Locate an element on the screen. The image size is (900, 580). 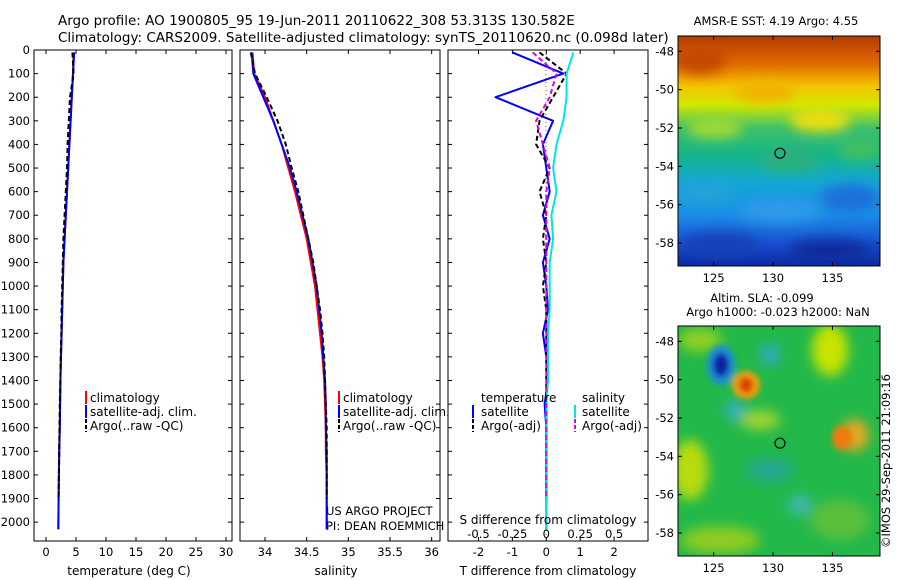
y-tick-label: -48 is located at coordinates (664, 341).